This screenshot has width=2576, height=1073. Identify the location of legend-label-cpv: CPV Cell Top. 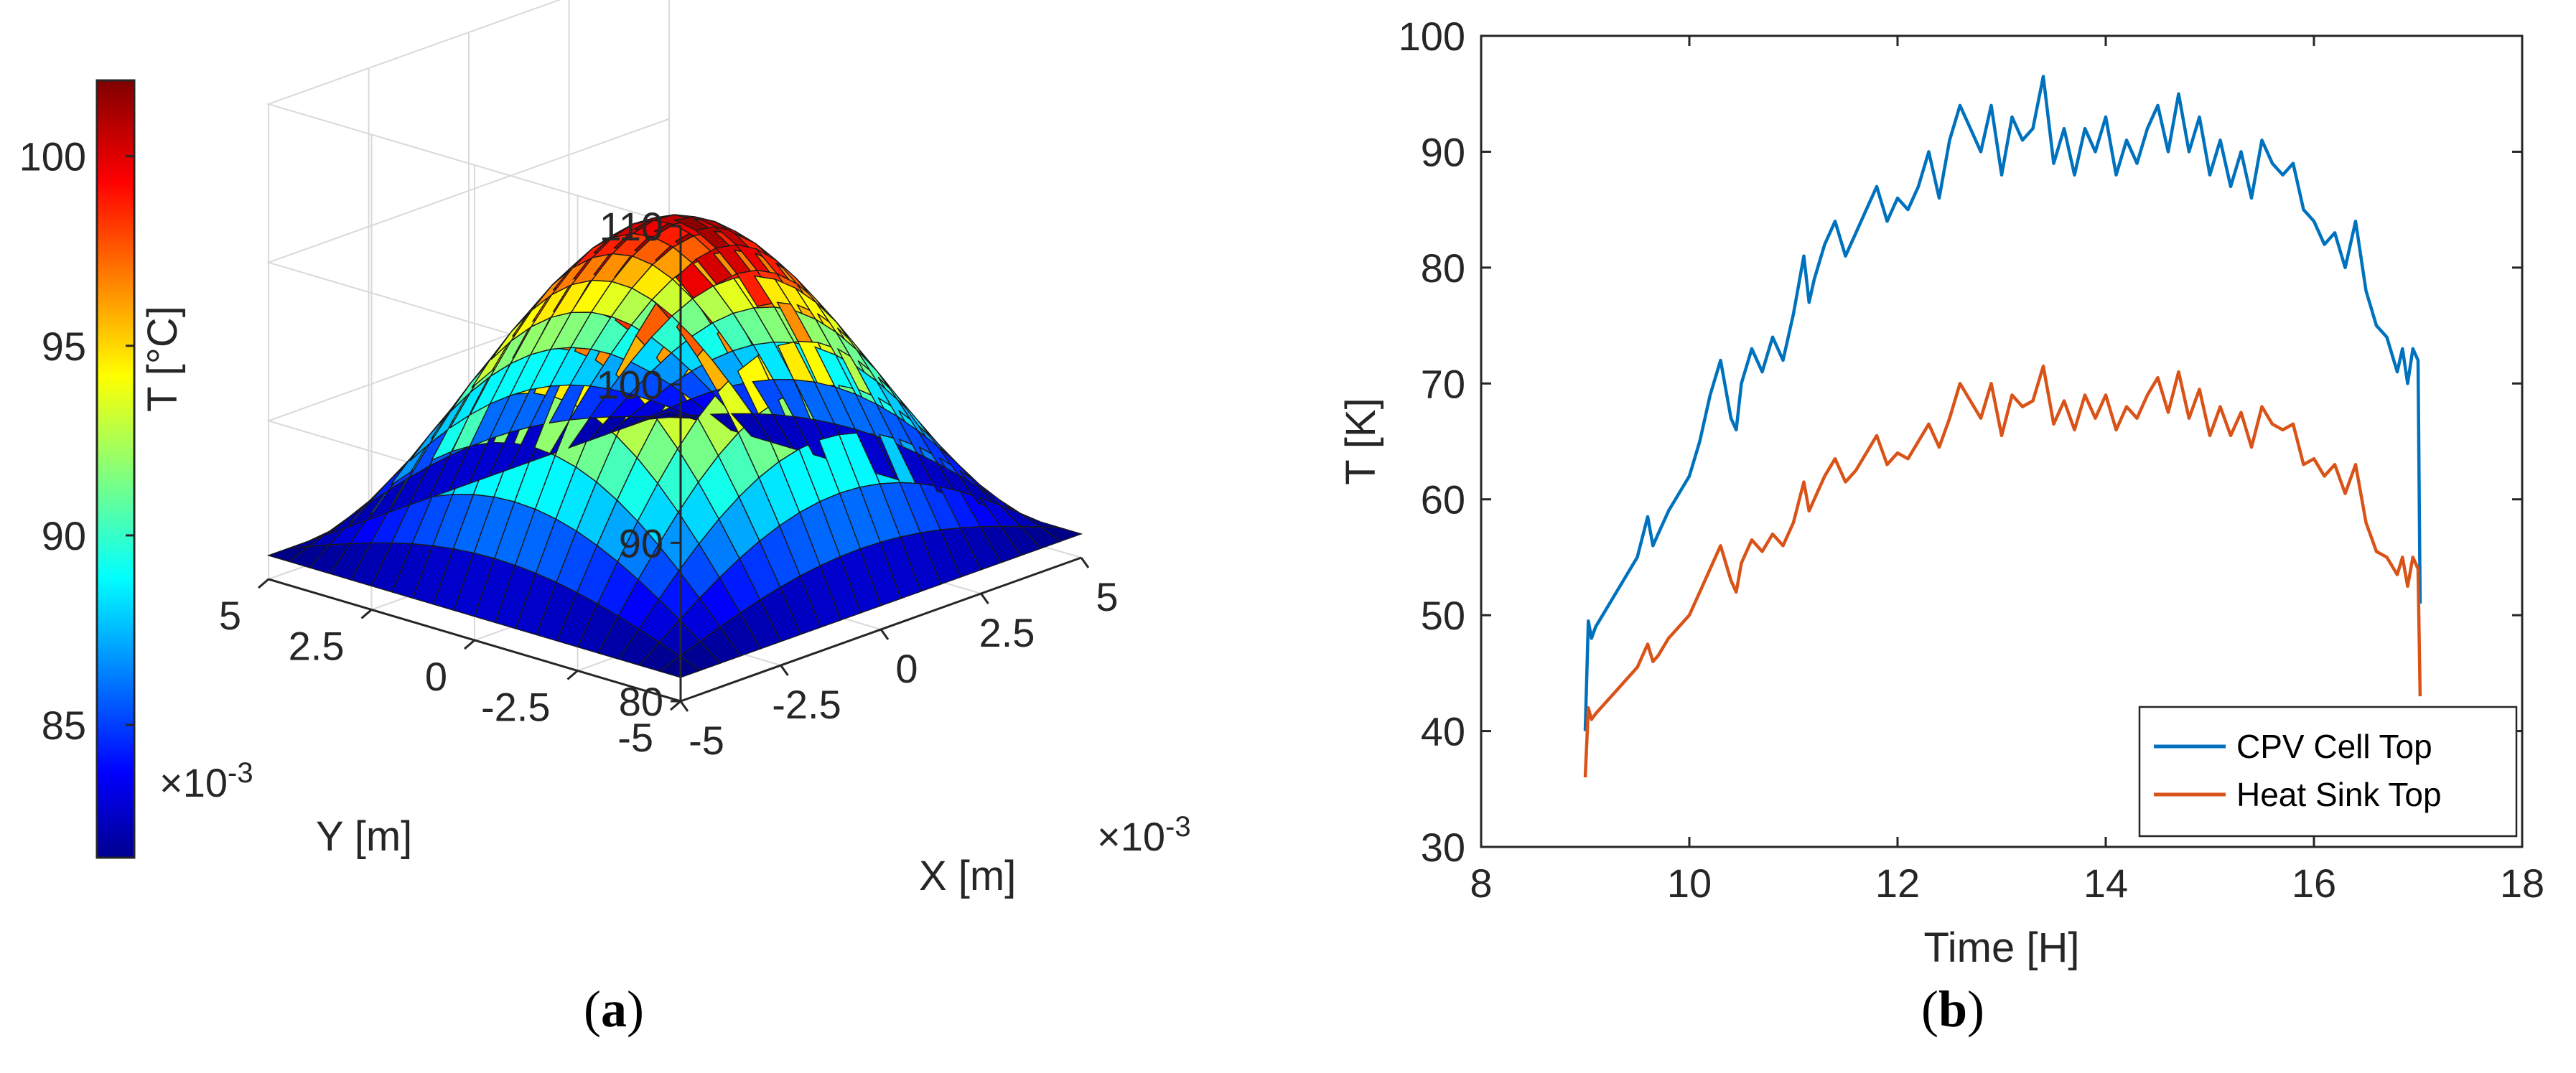
(2334, 746).